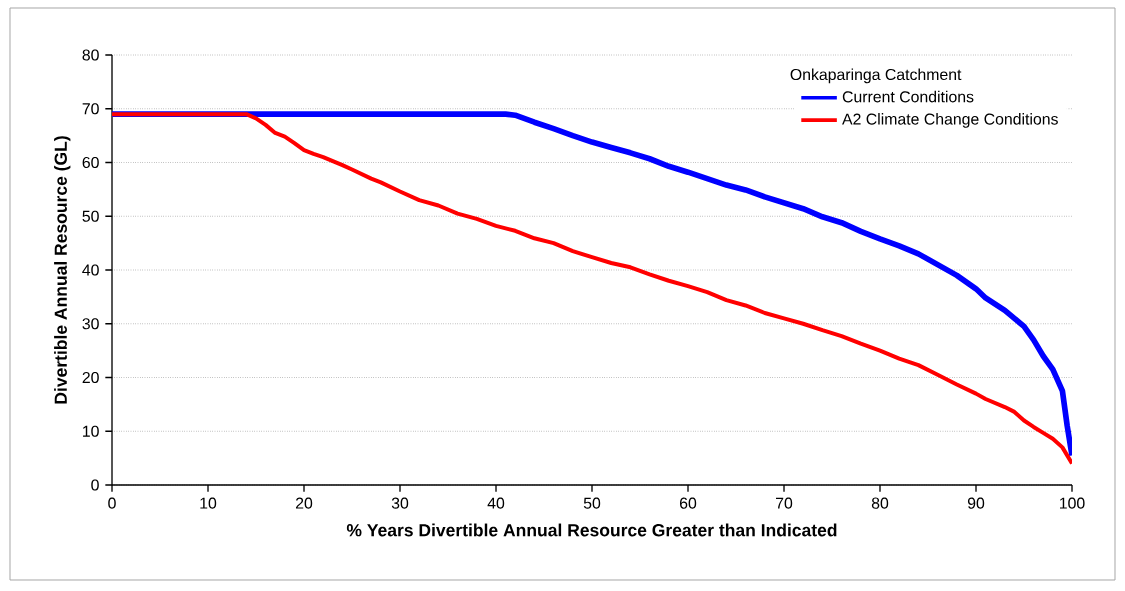 Image resolution: width=1125 pixels, height=591 pixels. What do you see at coordinates (90, 216) in the screenshot?
I see `y-tick-label: 50` at bounding box center [90, 216].